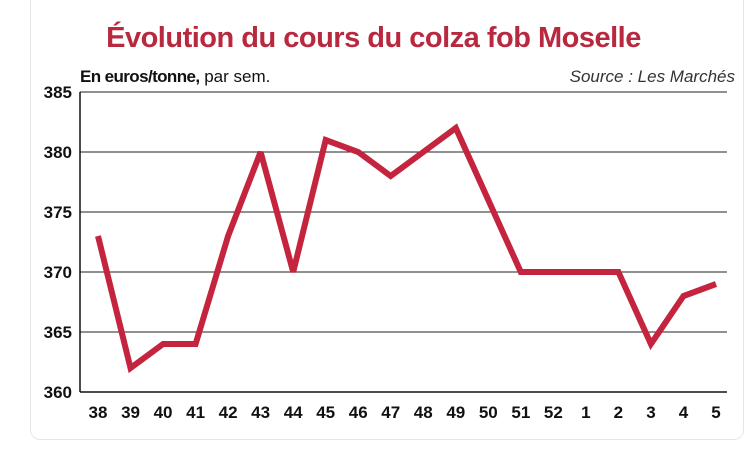 The width and height of the screenshot is (747, 453). I want to click on x-tick-label: 48, so click(423, 412).